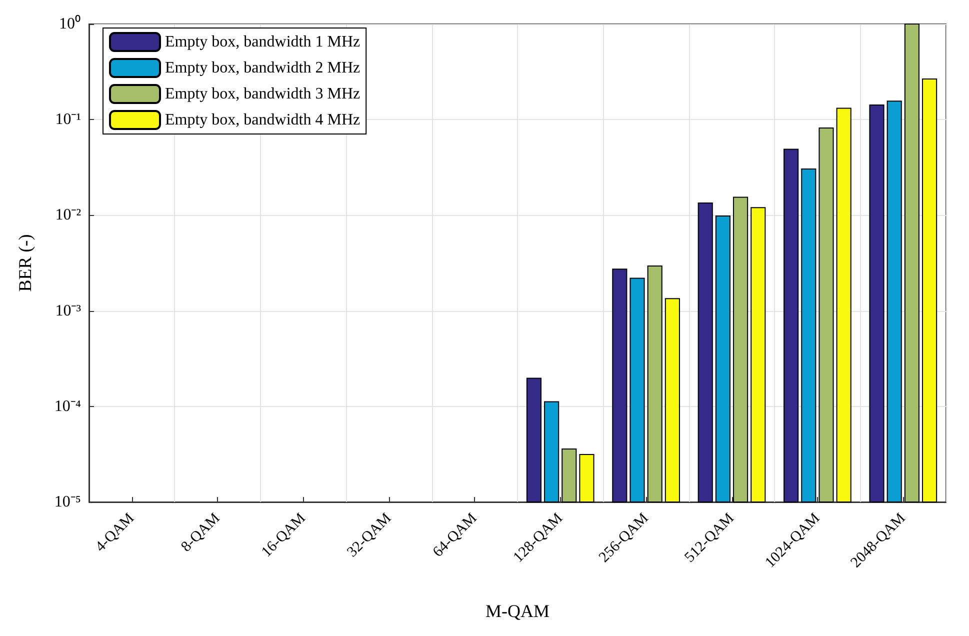 This screenshot has width=969, height=636. Describe the element at coordinates (68, 215) in the screenshot. I see `y-tick-label: 10⁻²` at that location.